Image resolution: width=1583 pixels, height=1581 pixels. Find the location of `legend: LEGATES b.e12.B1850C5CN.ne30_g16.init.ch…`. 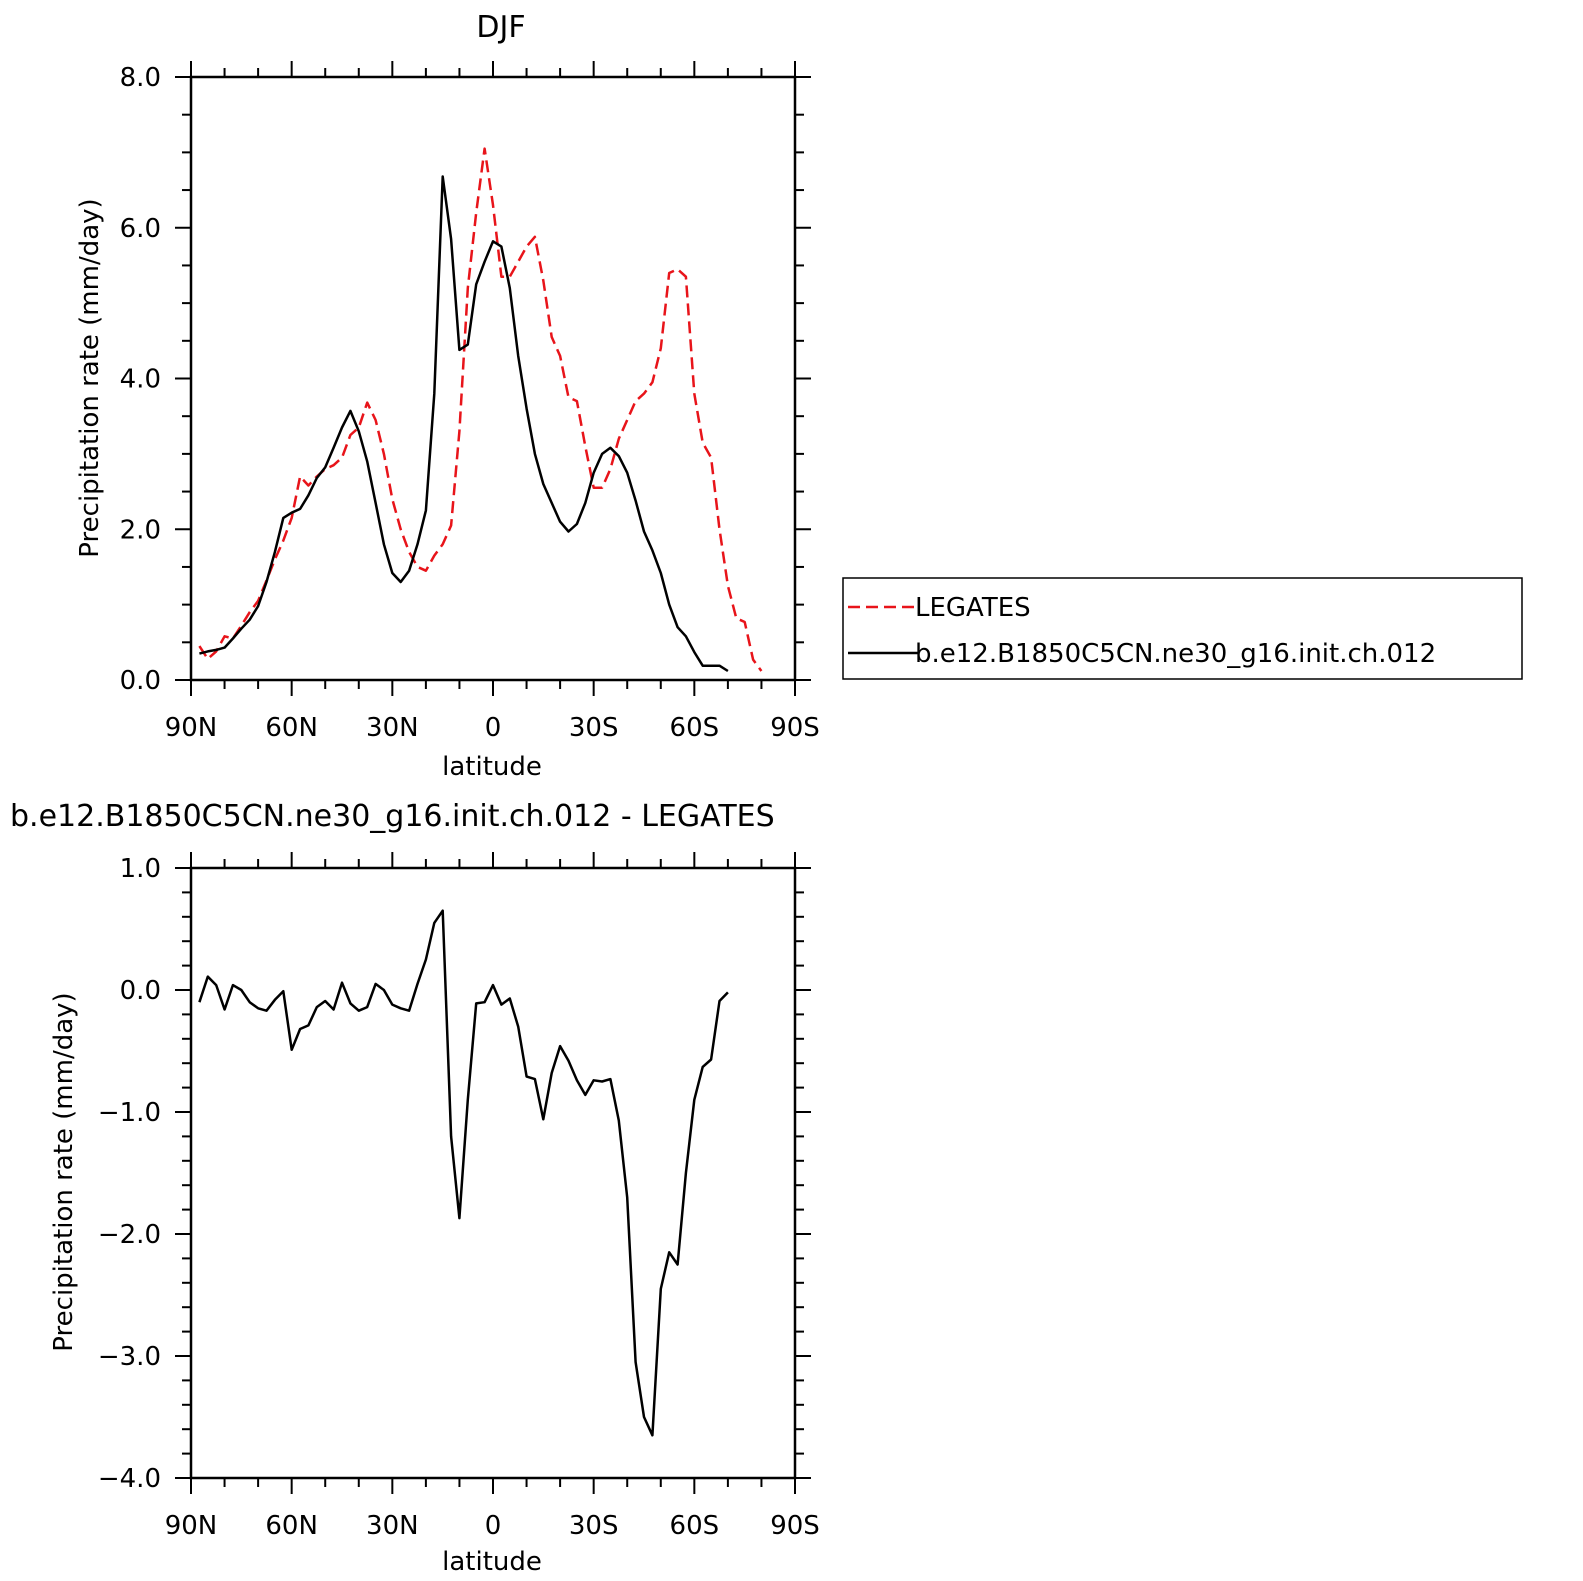

legend: LEGATES b.e12.B1850C5CN.ne30_g16.init.ch… is located at coordinates (1182, 628).